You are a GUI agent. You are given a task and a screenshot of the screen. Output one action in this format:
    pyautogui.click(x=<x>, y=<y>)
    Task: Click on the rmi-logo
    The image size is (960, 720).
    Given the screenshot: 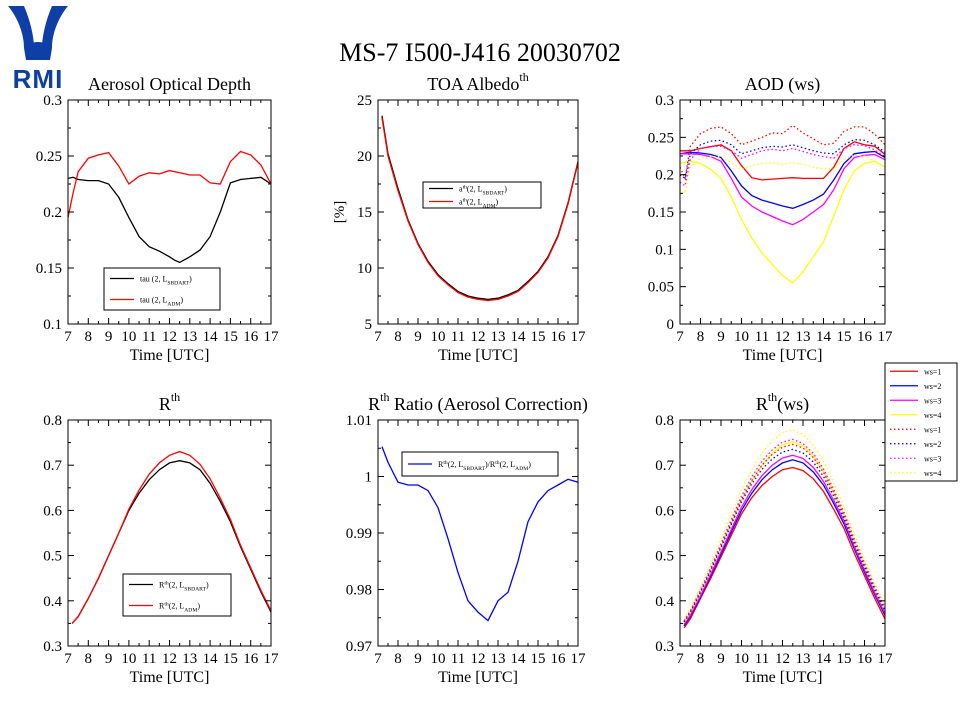 What is the action you would take?
    pyautogui.click(x=38, y=33)
    